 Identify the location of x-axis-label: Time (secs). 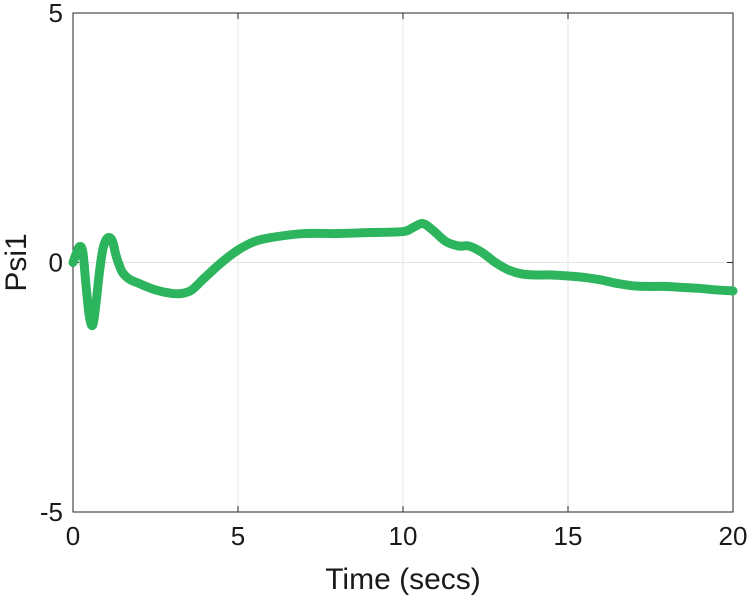
(403, 579).